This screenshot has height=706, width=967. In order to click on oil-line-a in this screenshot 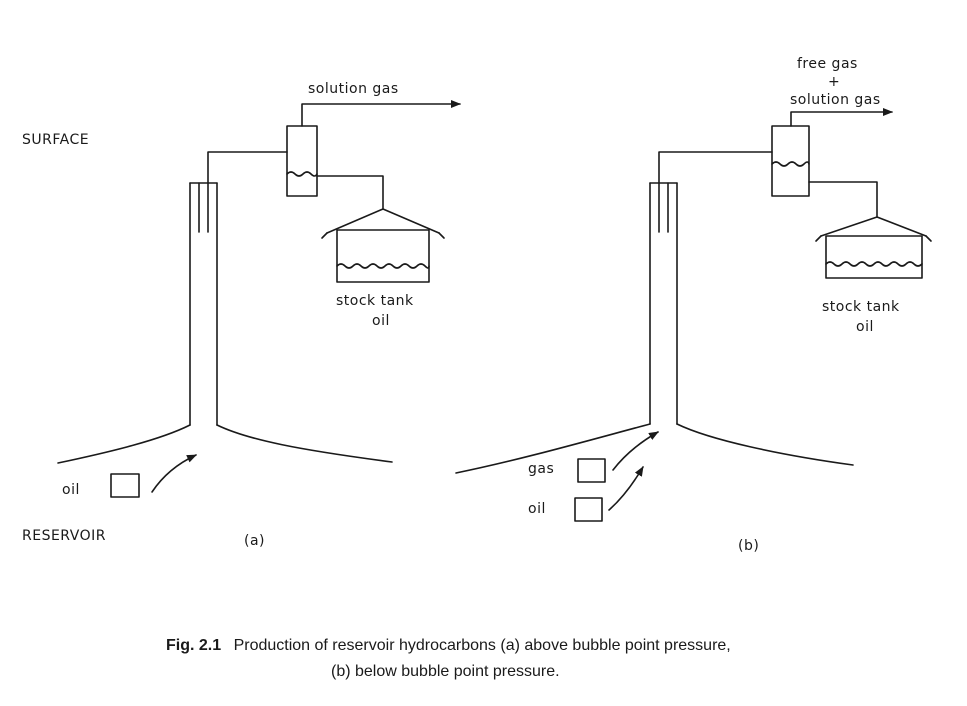, I will do `click(350, 192)`.